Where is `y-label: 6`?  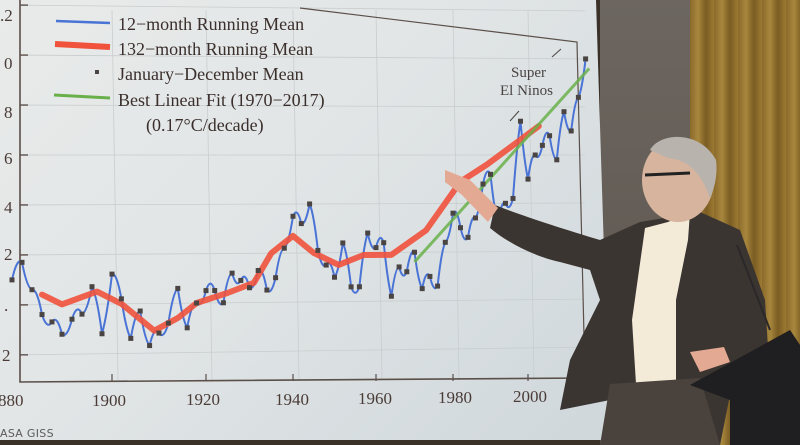
y-label: 6 is located at coordinates (8, 158).